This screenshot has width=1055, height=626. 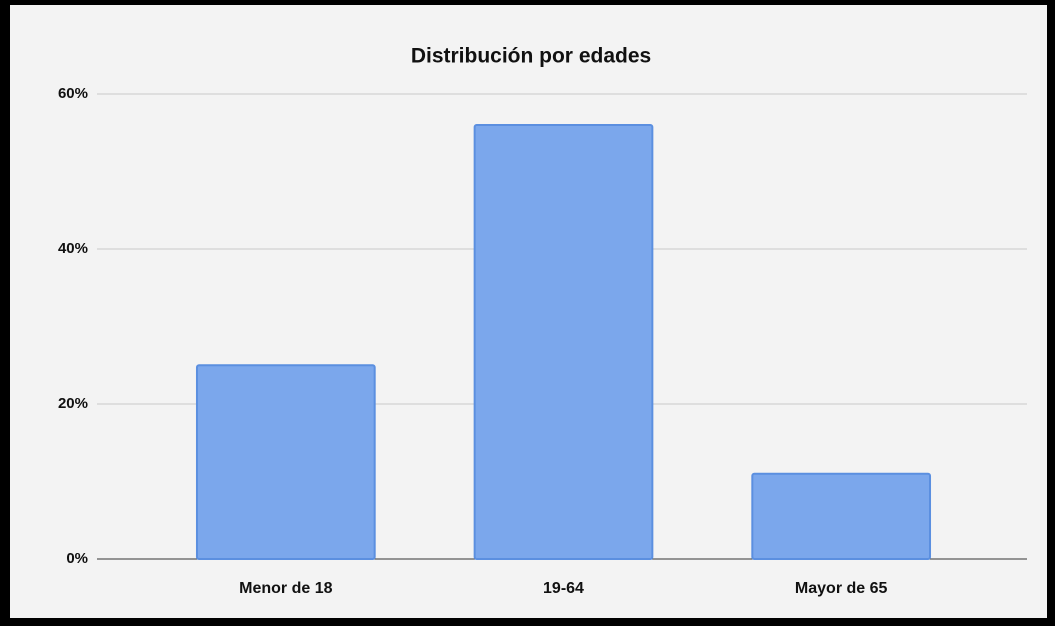 What do you see at coordinates (531, 56) in the screenshot?
I see `chart-title: Distribución por edades` at bounding box center [531, 56].